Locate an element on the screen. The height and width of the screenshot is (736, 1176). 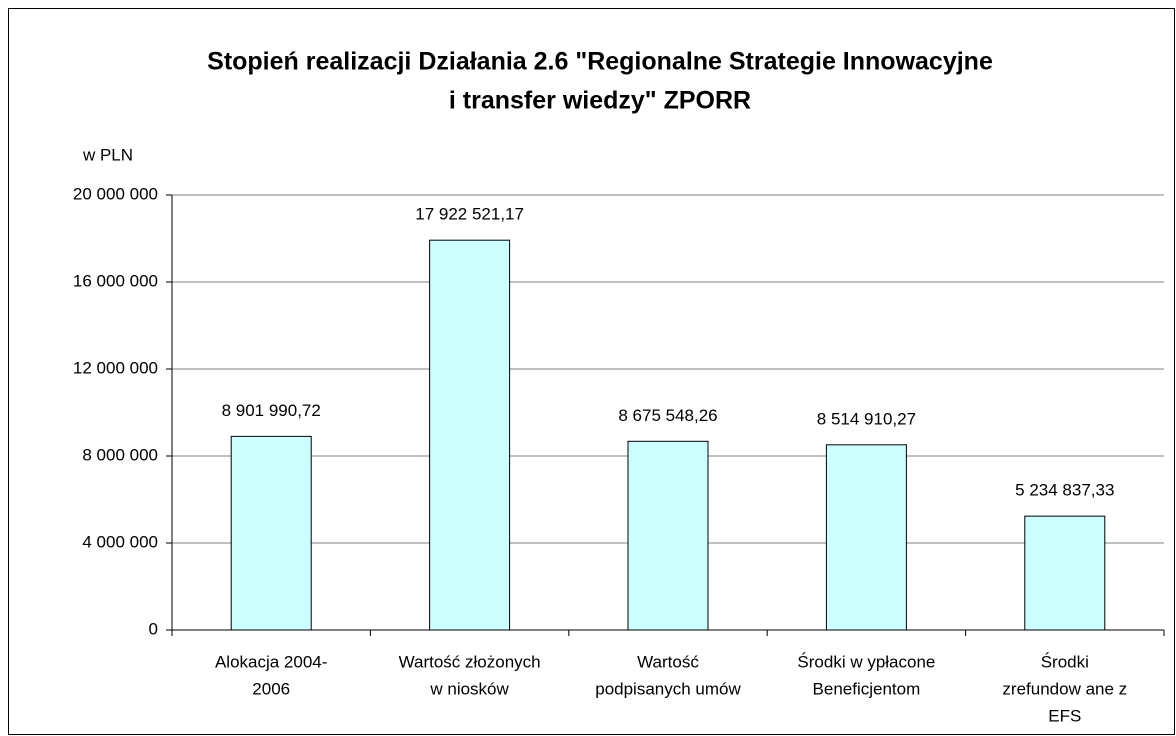
x-tick-label: podpisanych umów is located at coordinates (668, 688).